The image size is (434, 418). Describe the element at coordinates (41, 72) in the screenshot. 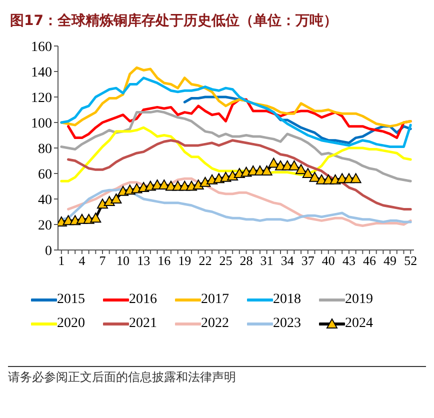

I see `y-tick-label: 140` at that location.